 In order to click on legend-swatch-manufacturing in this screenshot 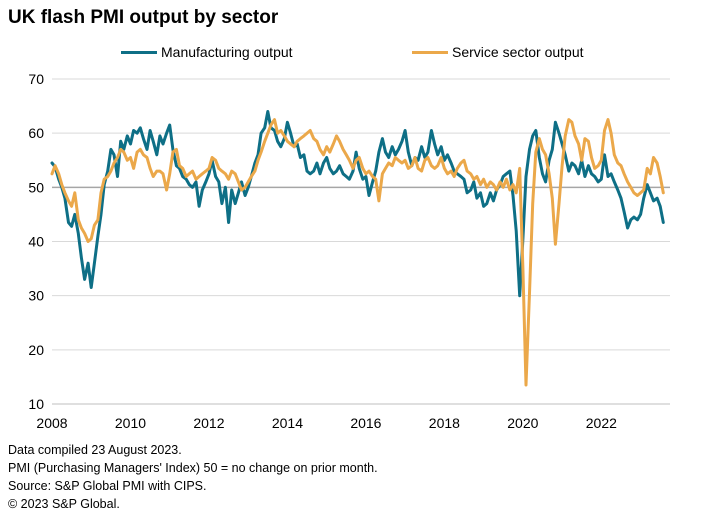, I will do `click(139, 52)`.